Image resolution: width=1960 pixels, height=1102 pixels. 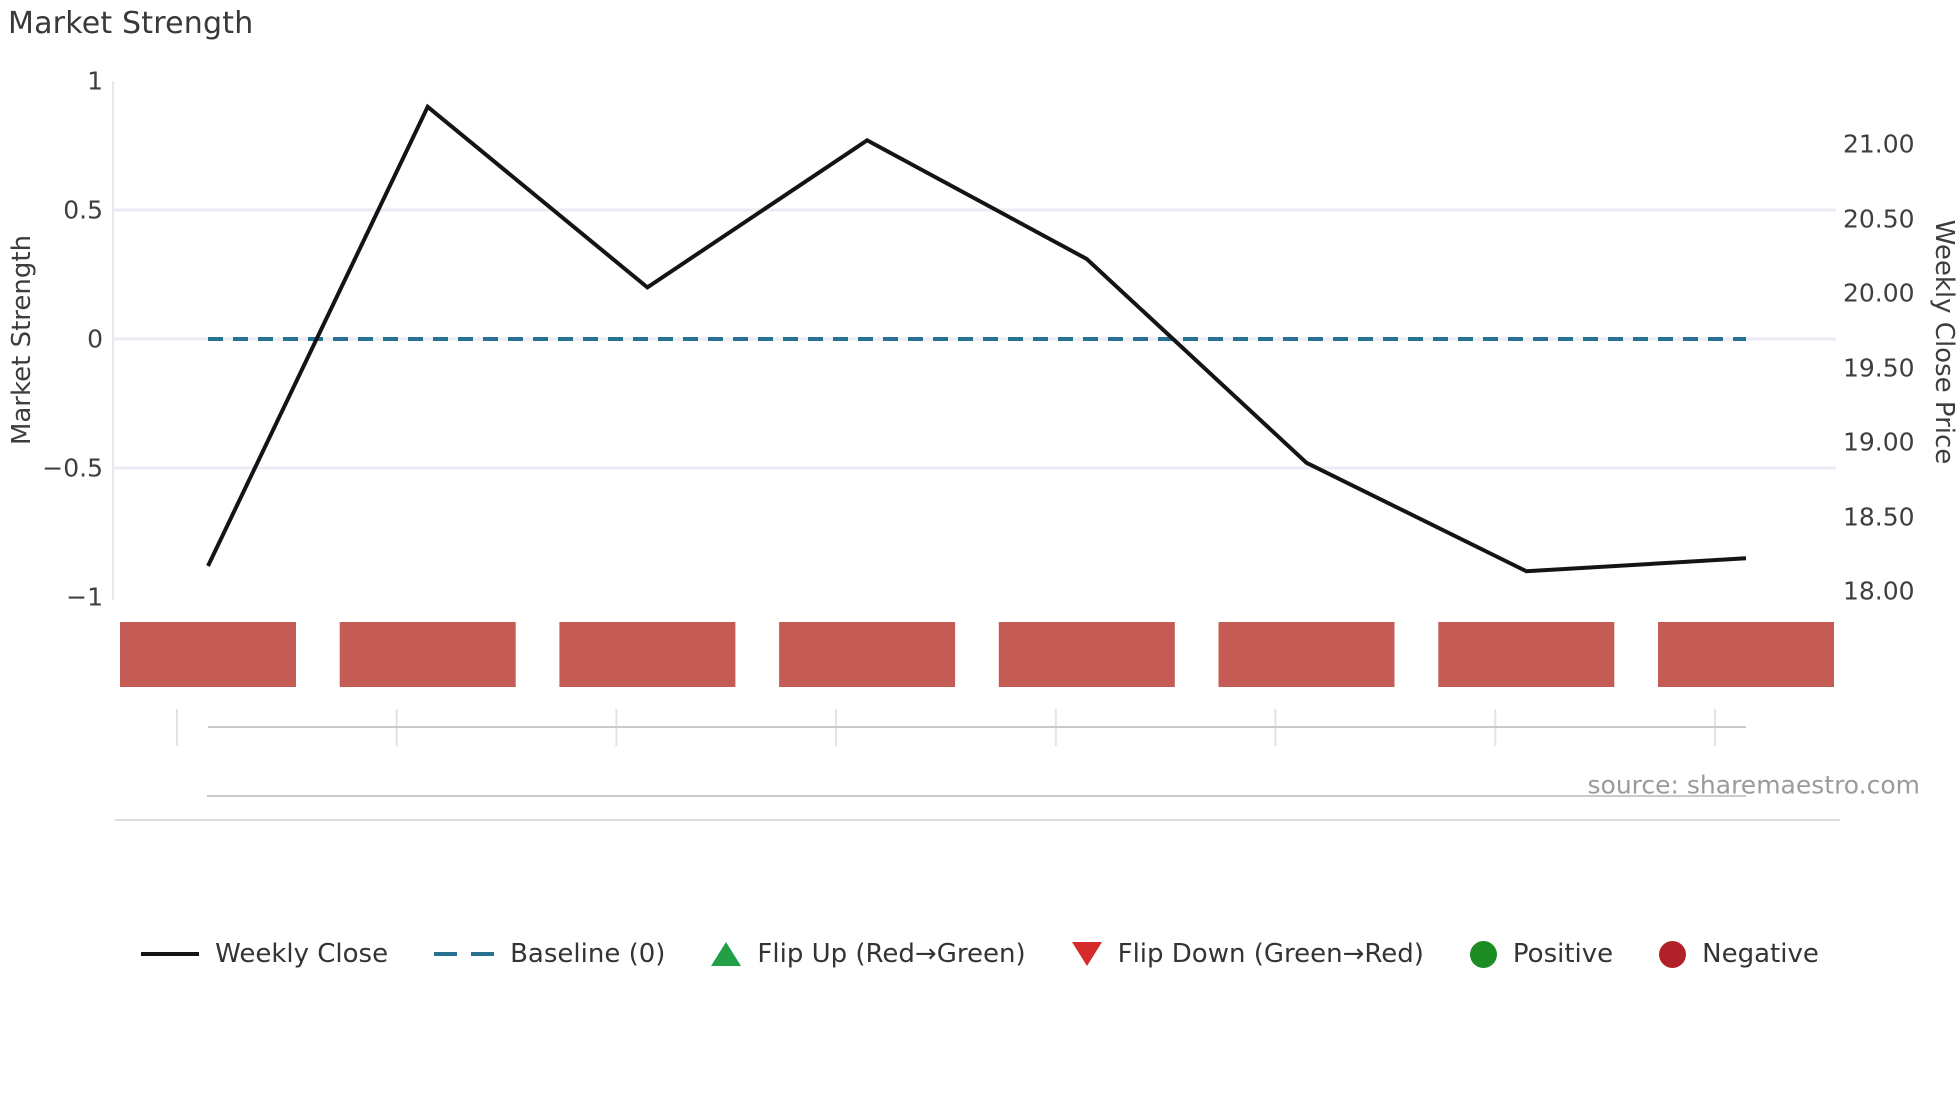 I want to click on line-swatch-icon, so click(x=170, y=954).